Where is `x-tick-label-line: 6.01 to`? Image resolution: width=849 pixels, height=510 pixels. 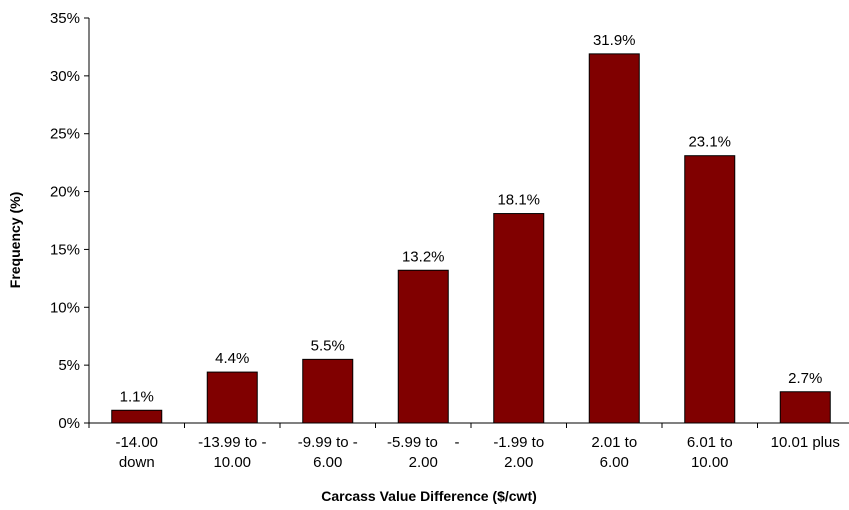 x-tick-label-line: 6.01 to is located at coordinates (710, 442).